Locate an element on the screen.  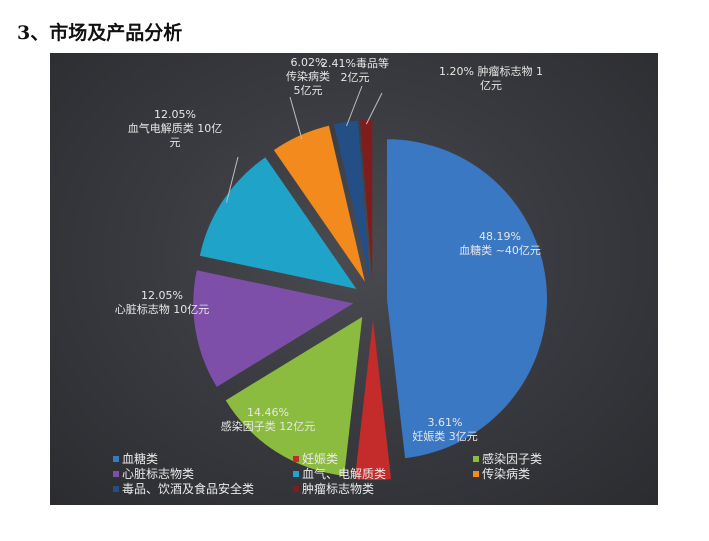
legend-item-6: 传染病类 is located at coordinates (501, 473).